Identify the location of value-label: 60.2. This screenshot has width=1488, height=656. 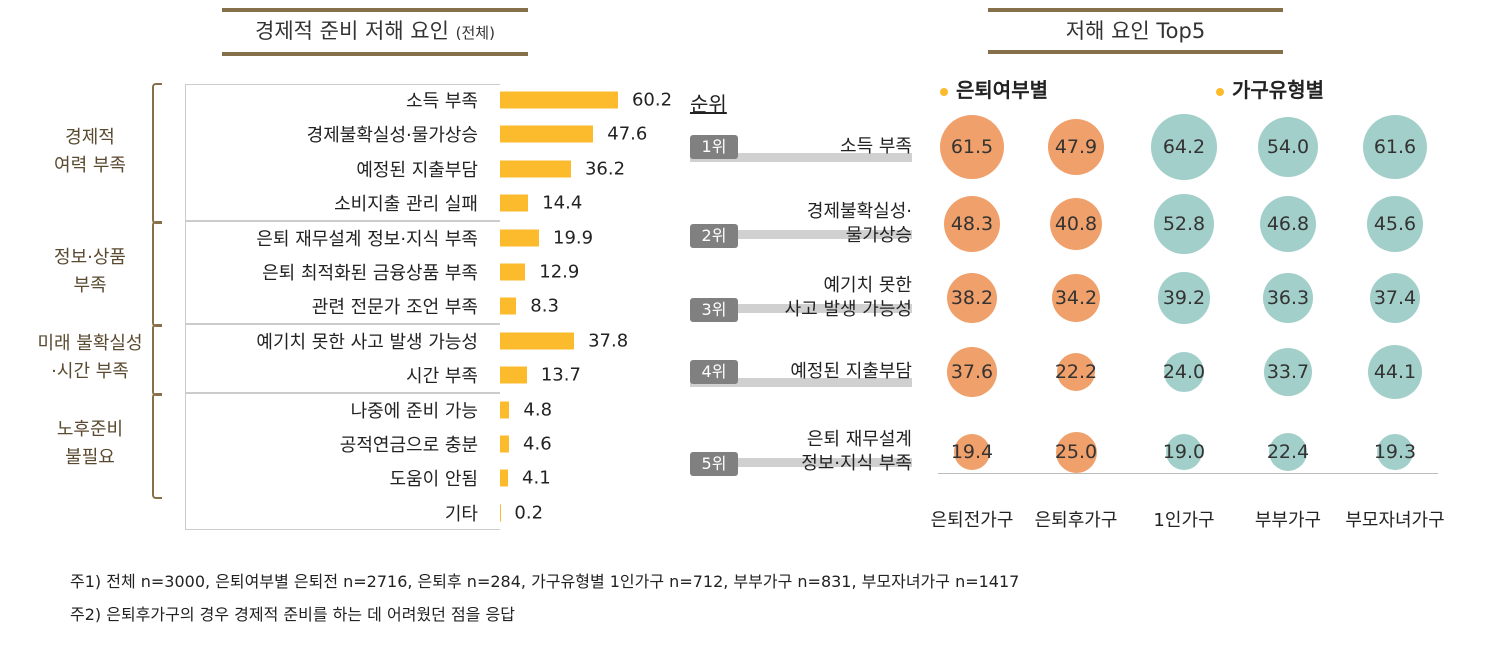
(652, 100).